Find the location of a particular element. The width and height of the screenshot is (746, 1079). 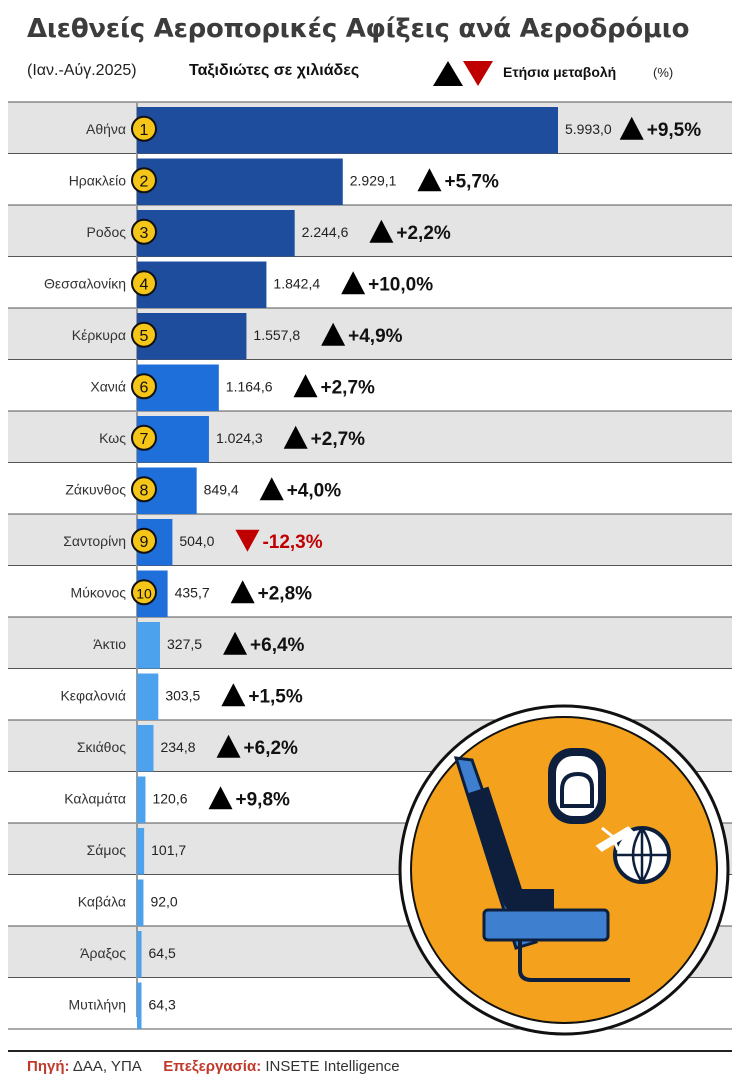

value-label: 2.244,6 is located at coordinates (325, 232).